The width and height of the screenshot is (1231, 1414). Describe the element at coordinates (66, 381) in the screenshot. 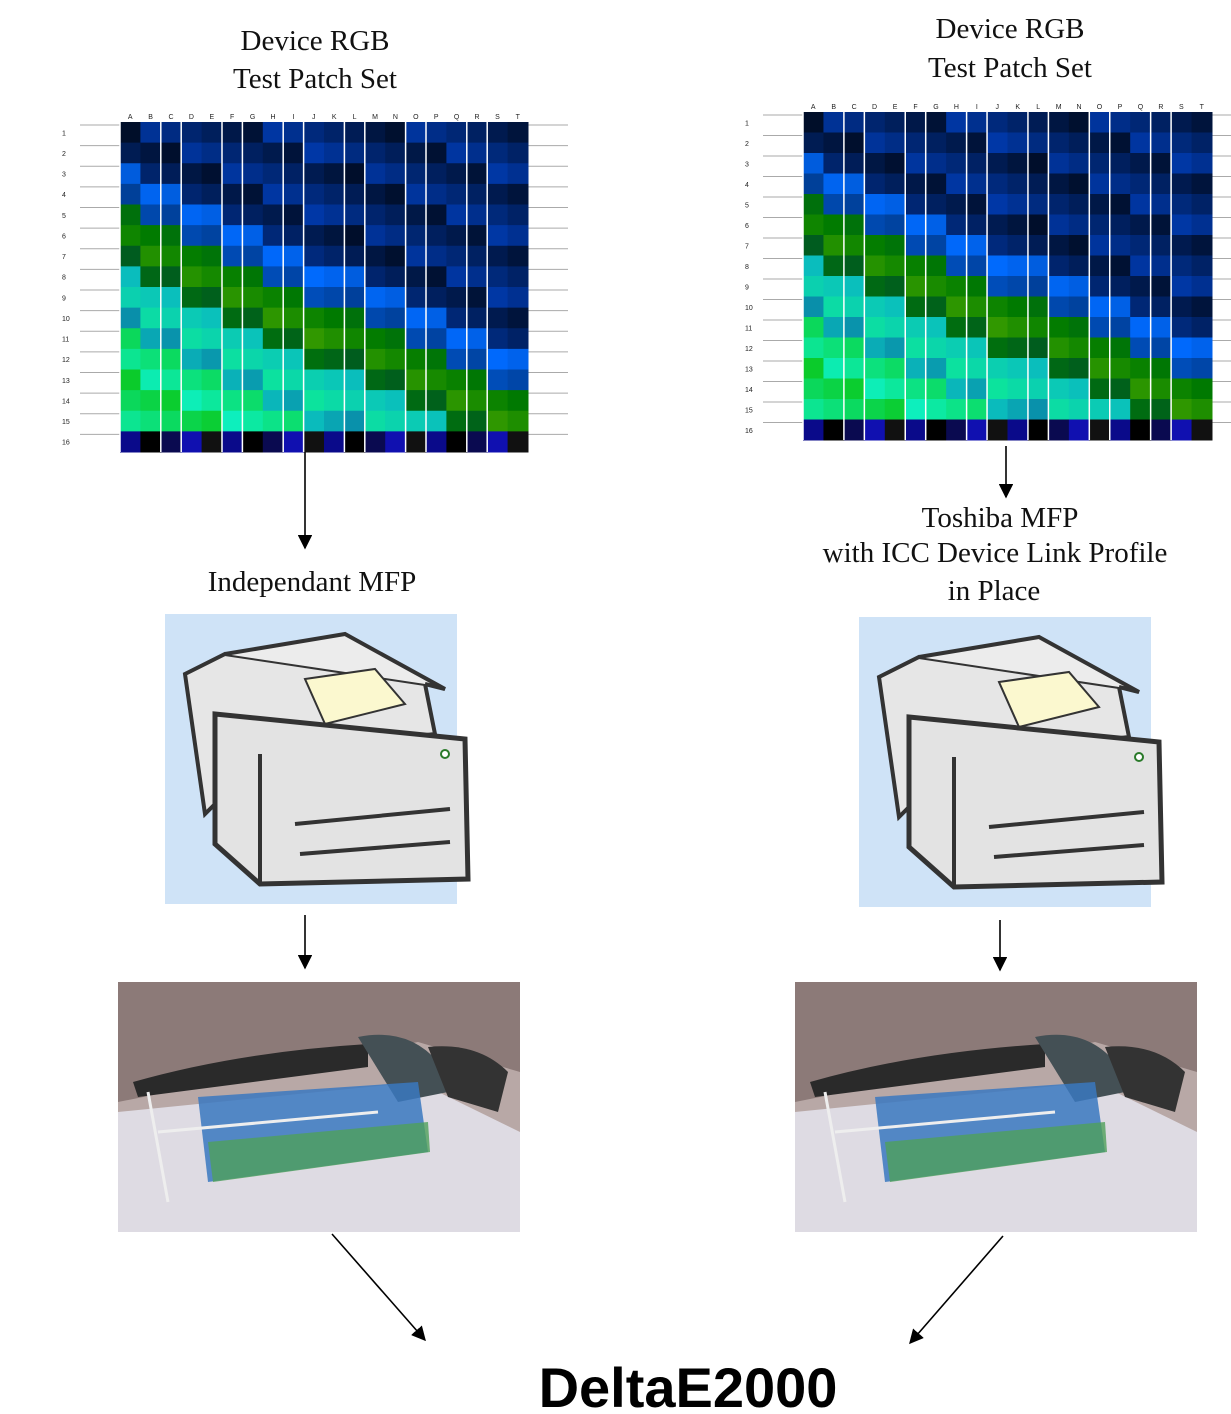

I see `row-label: 13` at that location.